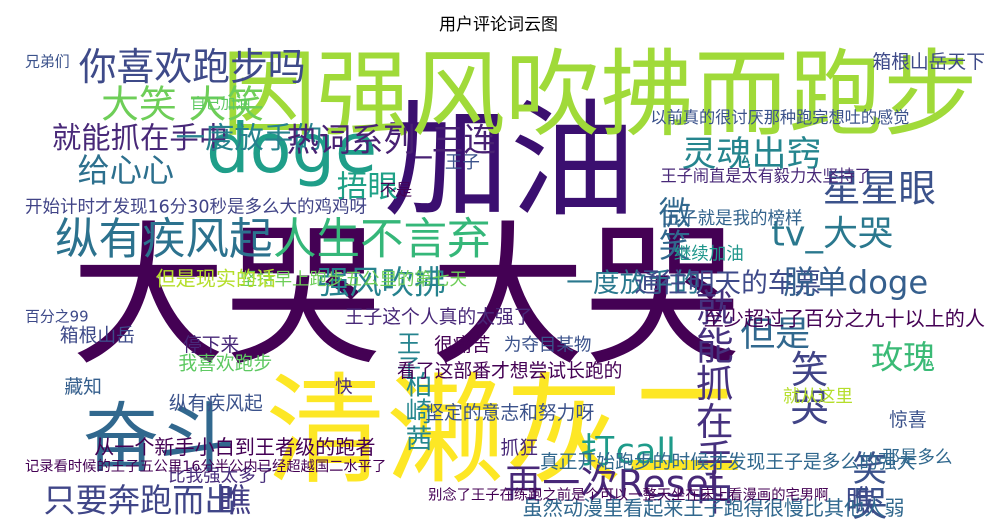 The height and width of the screenshot is (532, 997). Describe the element at coordinates (182, 104) in the screenshot. I see `cloud-word: 大笑 大笑` at that location.